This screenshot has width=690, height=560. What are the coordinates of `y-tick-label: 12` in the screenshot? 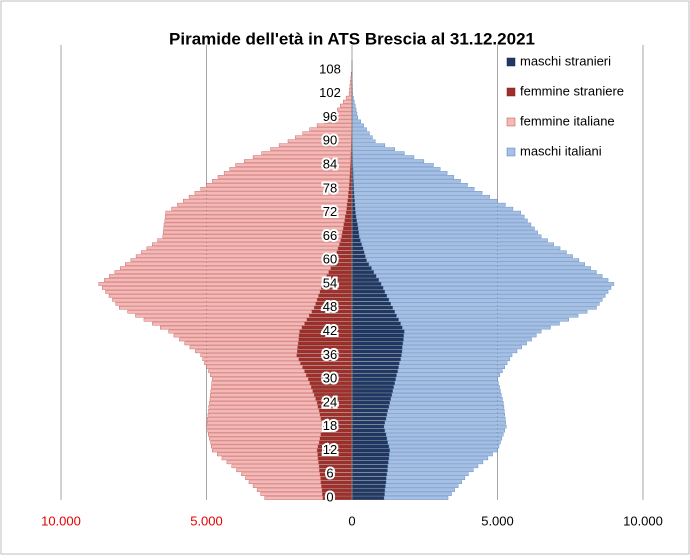 It's located at (330, 449).